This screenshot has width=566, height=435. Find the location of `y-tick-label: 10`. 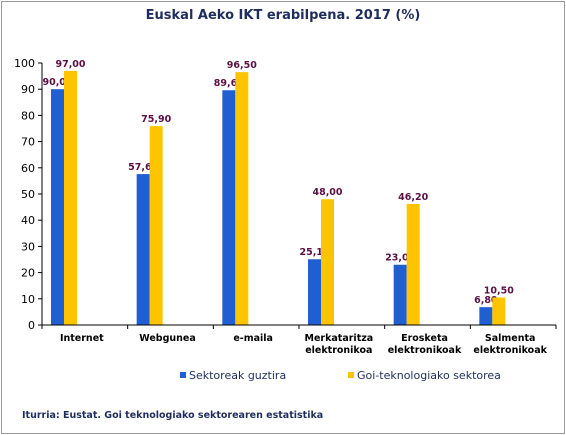

y-tick-label: 10 is located at coordinates (28, 299).